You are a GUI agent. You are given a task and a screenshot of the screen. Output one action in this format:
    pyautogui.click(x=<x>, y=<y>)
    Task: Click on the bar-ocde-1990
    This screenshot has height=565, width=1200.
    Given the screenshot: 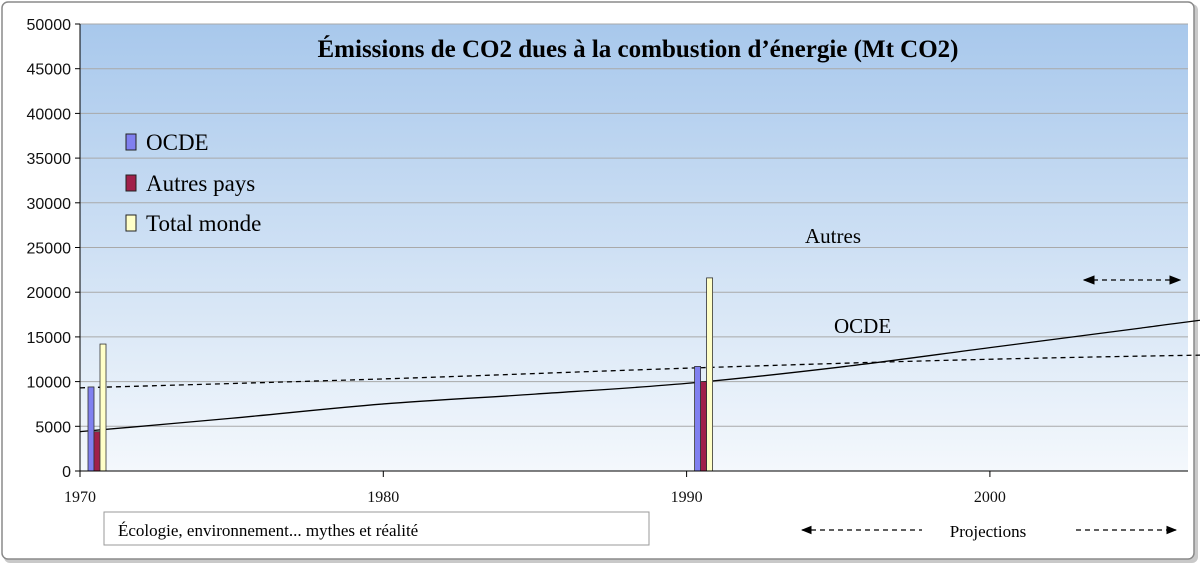 What is the action you would take?
    pyautogui.click(x=697, y=419)
    